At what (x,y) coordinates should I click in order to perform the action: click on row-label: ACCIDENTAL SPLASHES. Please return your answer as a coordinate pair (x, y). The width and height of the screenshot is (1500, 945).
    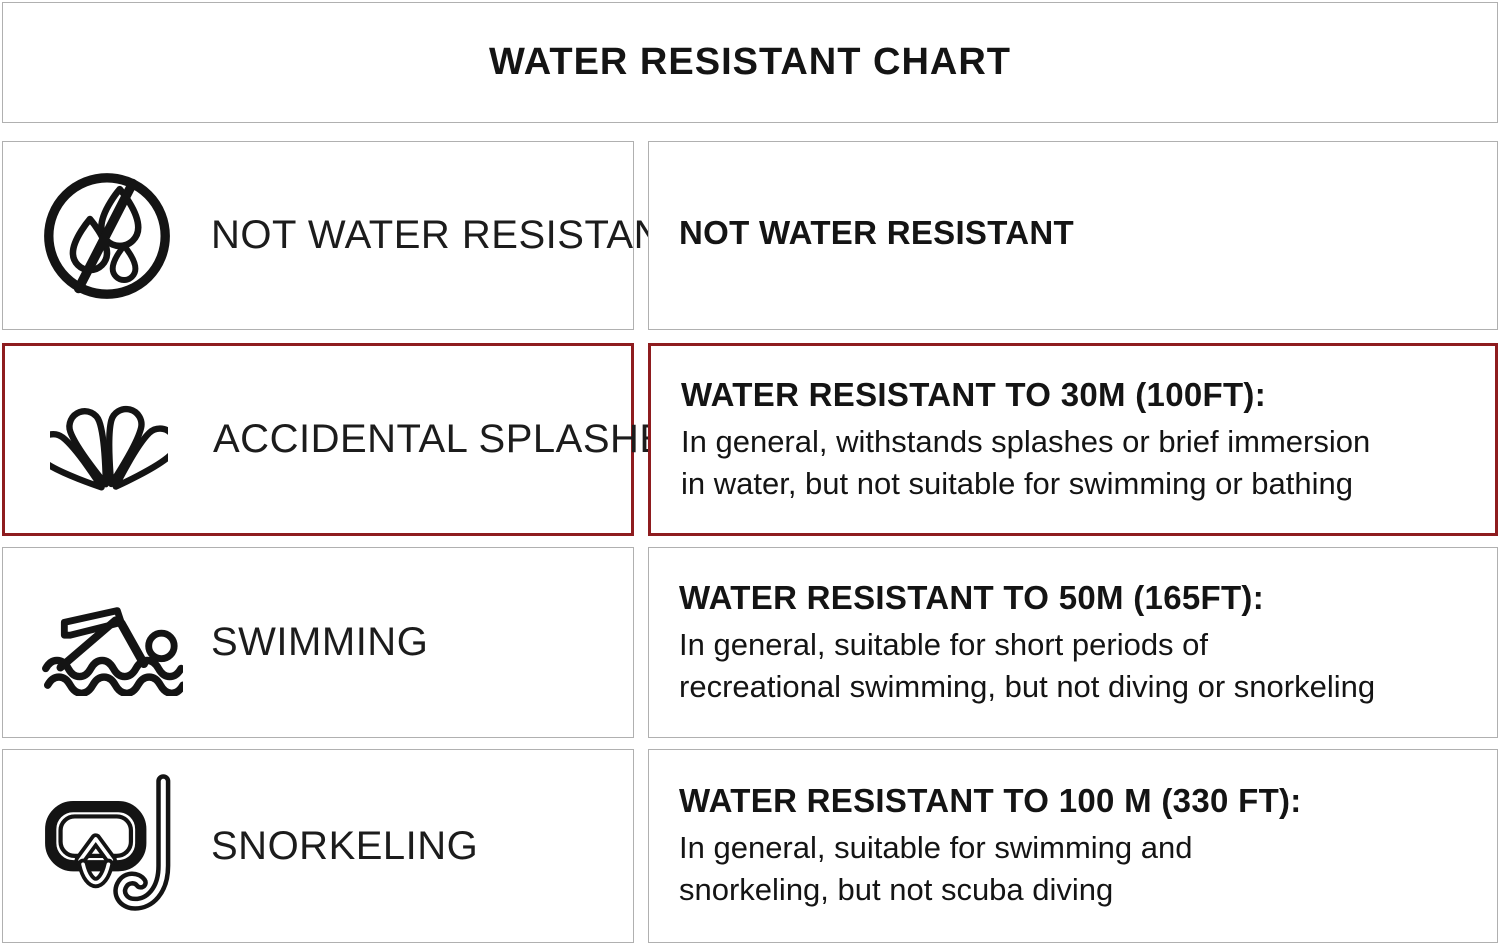
    Looking at the image, I should click on (453, 439).